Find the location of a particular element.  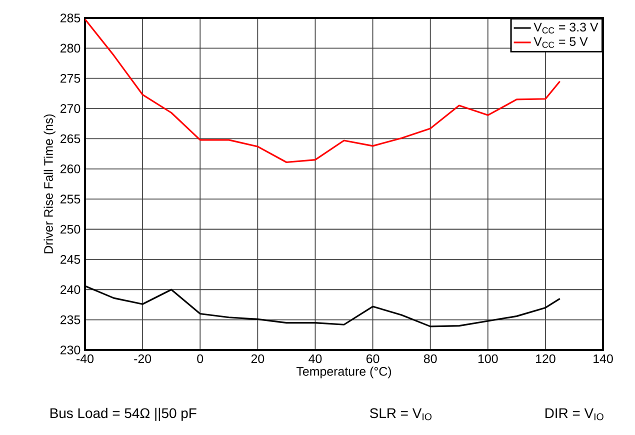

x-tick-label: -20 is located at coordinates (143, 359).